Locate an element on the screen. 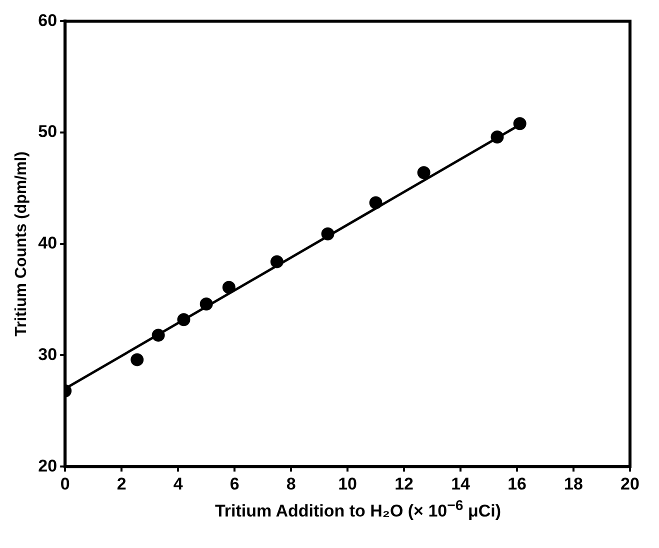 The image size is (659, 548). x-tick-label: 6 is located at coordinates (235, 484).